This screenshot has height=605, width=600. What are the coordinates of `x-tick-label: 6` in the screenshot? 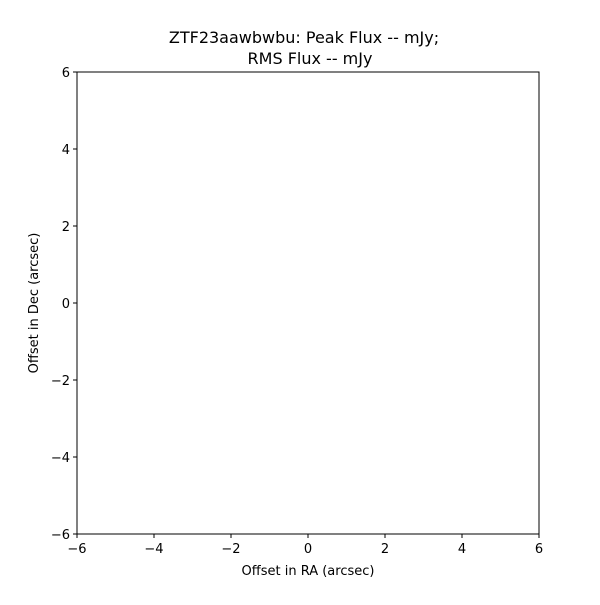 It's located at (539, 549).